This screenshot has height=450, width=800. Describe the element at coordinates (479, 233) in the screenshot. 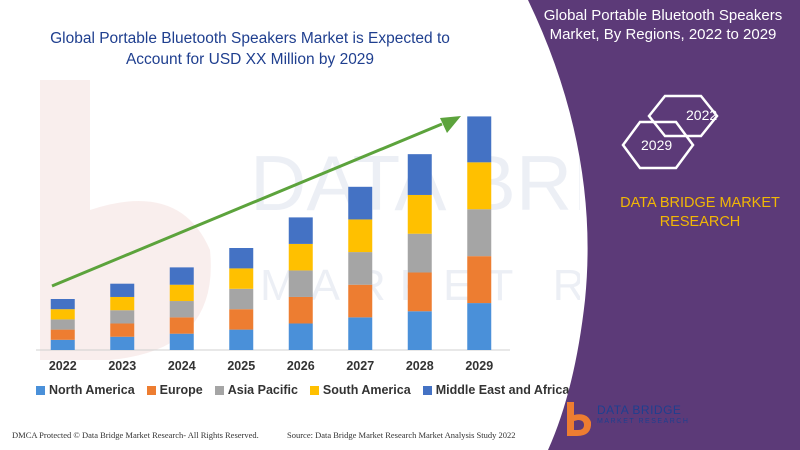

I see `bar-2029-asia-pacific` at that location.